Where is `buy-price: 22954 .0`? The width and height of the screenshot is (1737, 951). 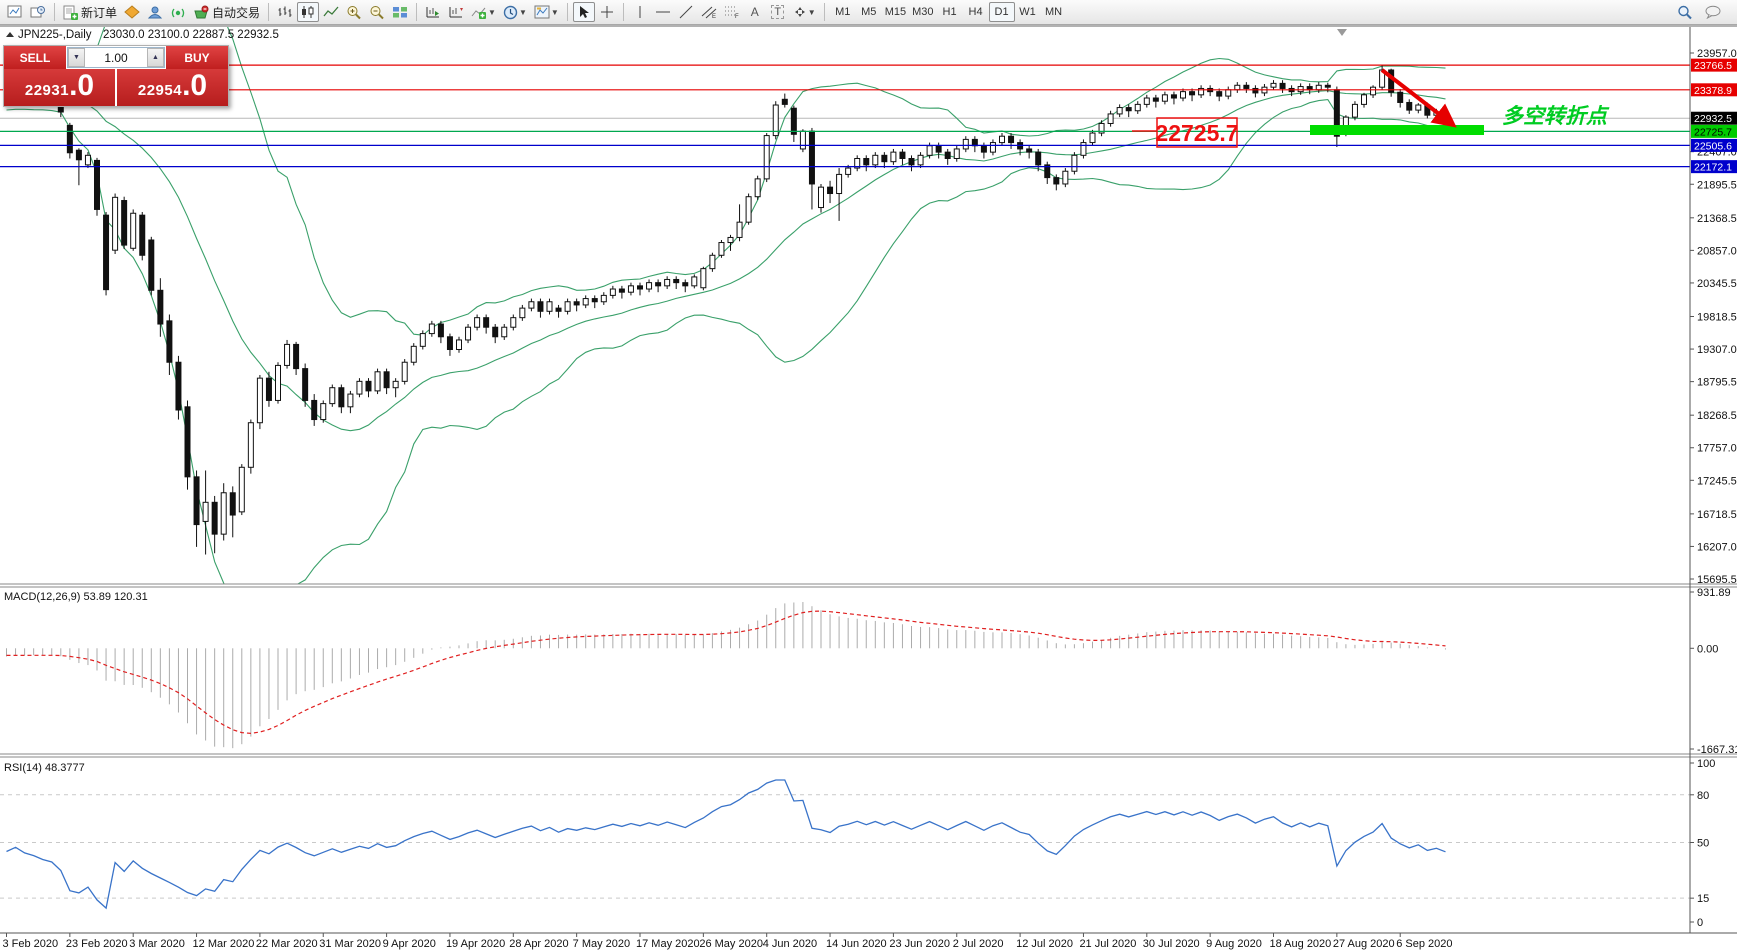 buy-price: 22954 .0 is located at coordinates (172, 87).